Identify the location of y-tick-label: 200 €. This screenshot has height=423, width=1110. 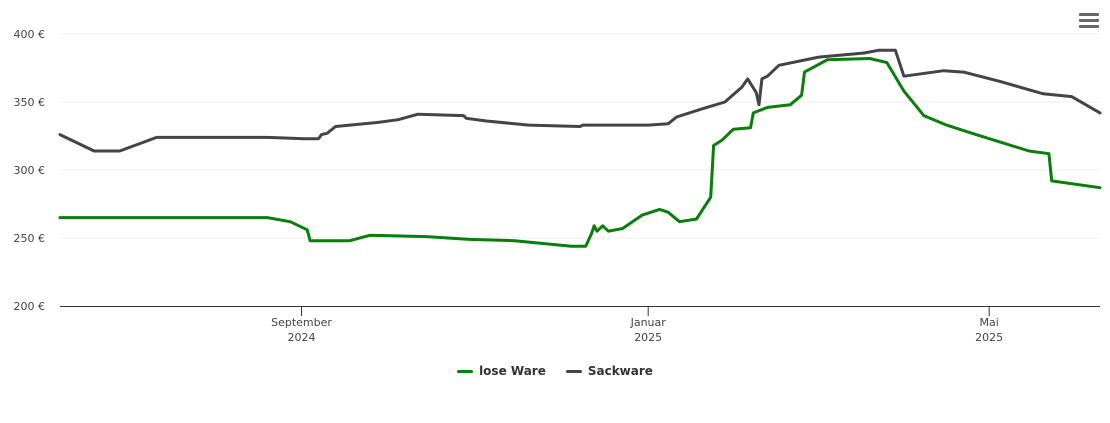
(30, 306).